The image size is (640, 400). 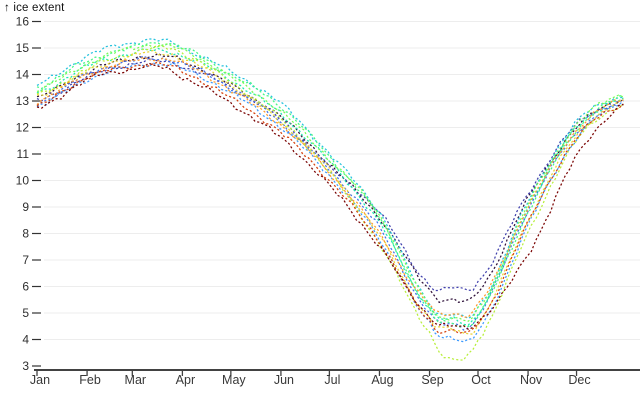 I want to click on x-tick-label: Dec, so click(x=579, y=380).